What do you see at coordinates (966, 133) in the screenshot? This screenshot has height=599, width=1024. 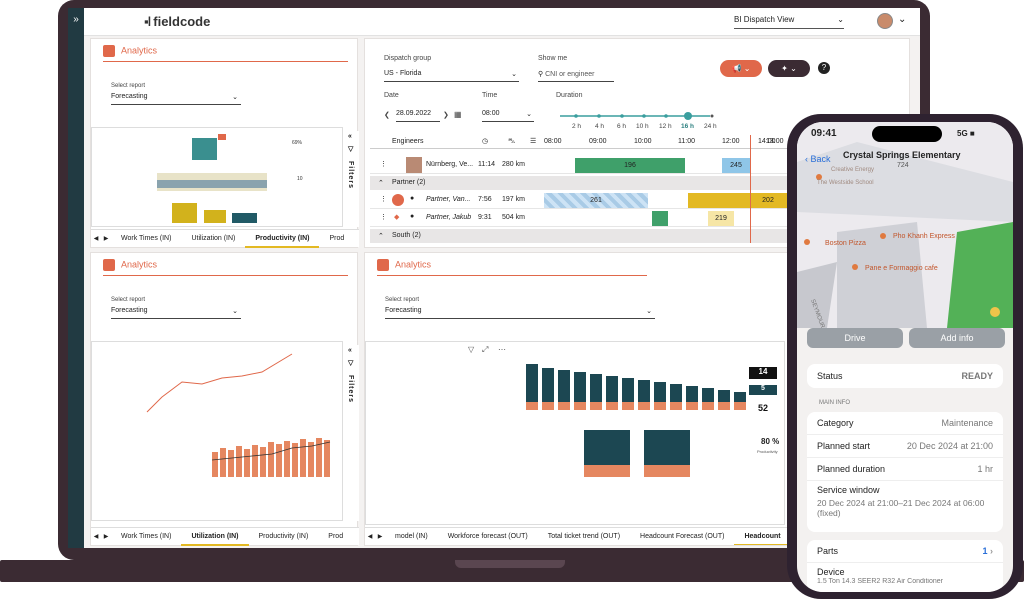 I see `signal-indicator: 5G ■` at bounding box center [966, 133].